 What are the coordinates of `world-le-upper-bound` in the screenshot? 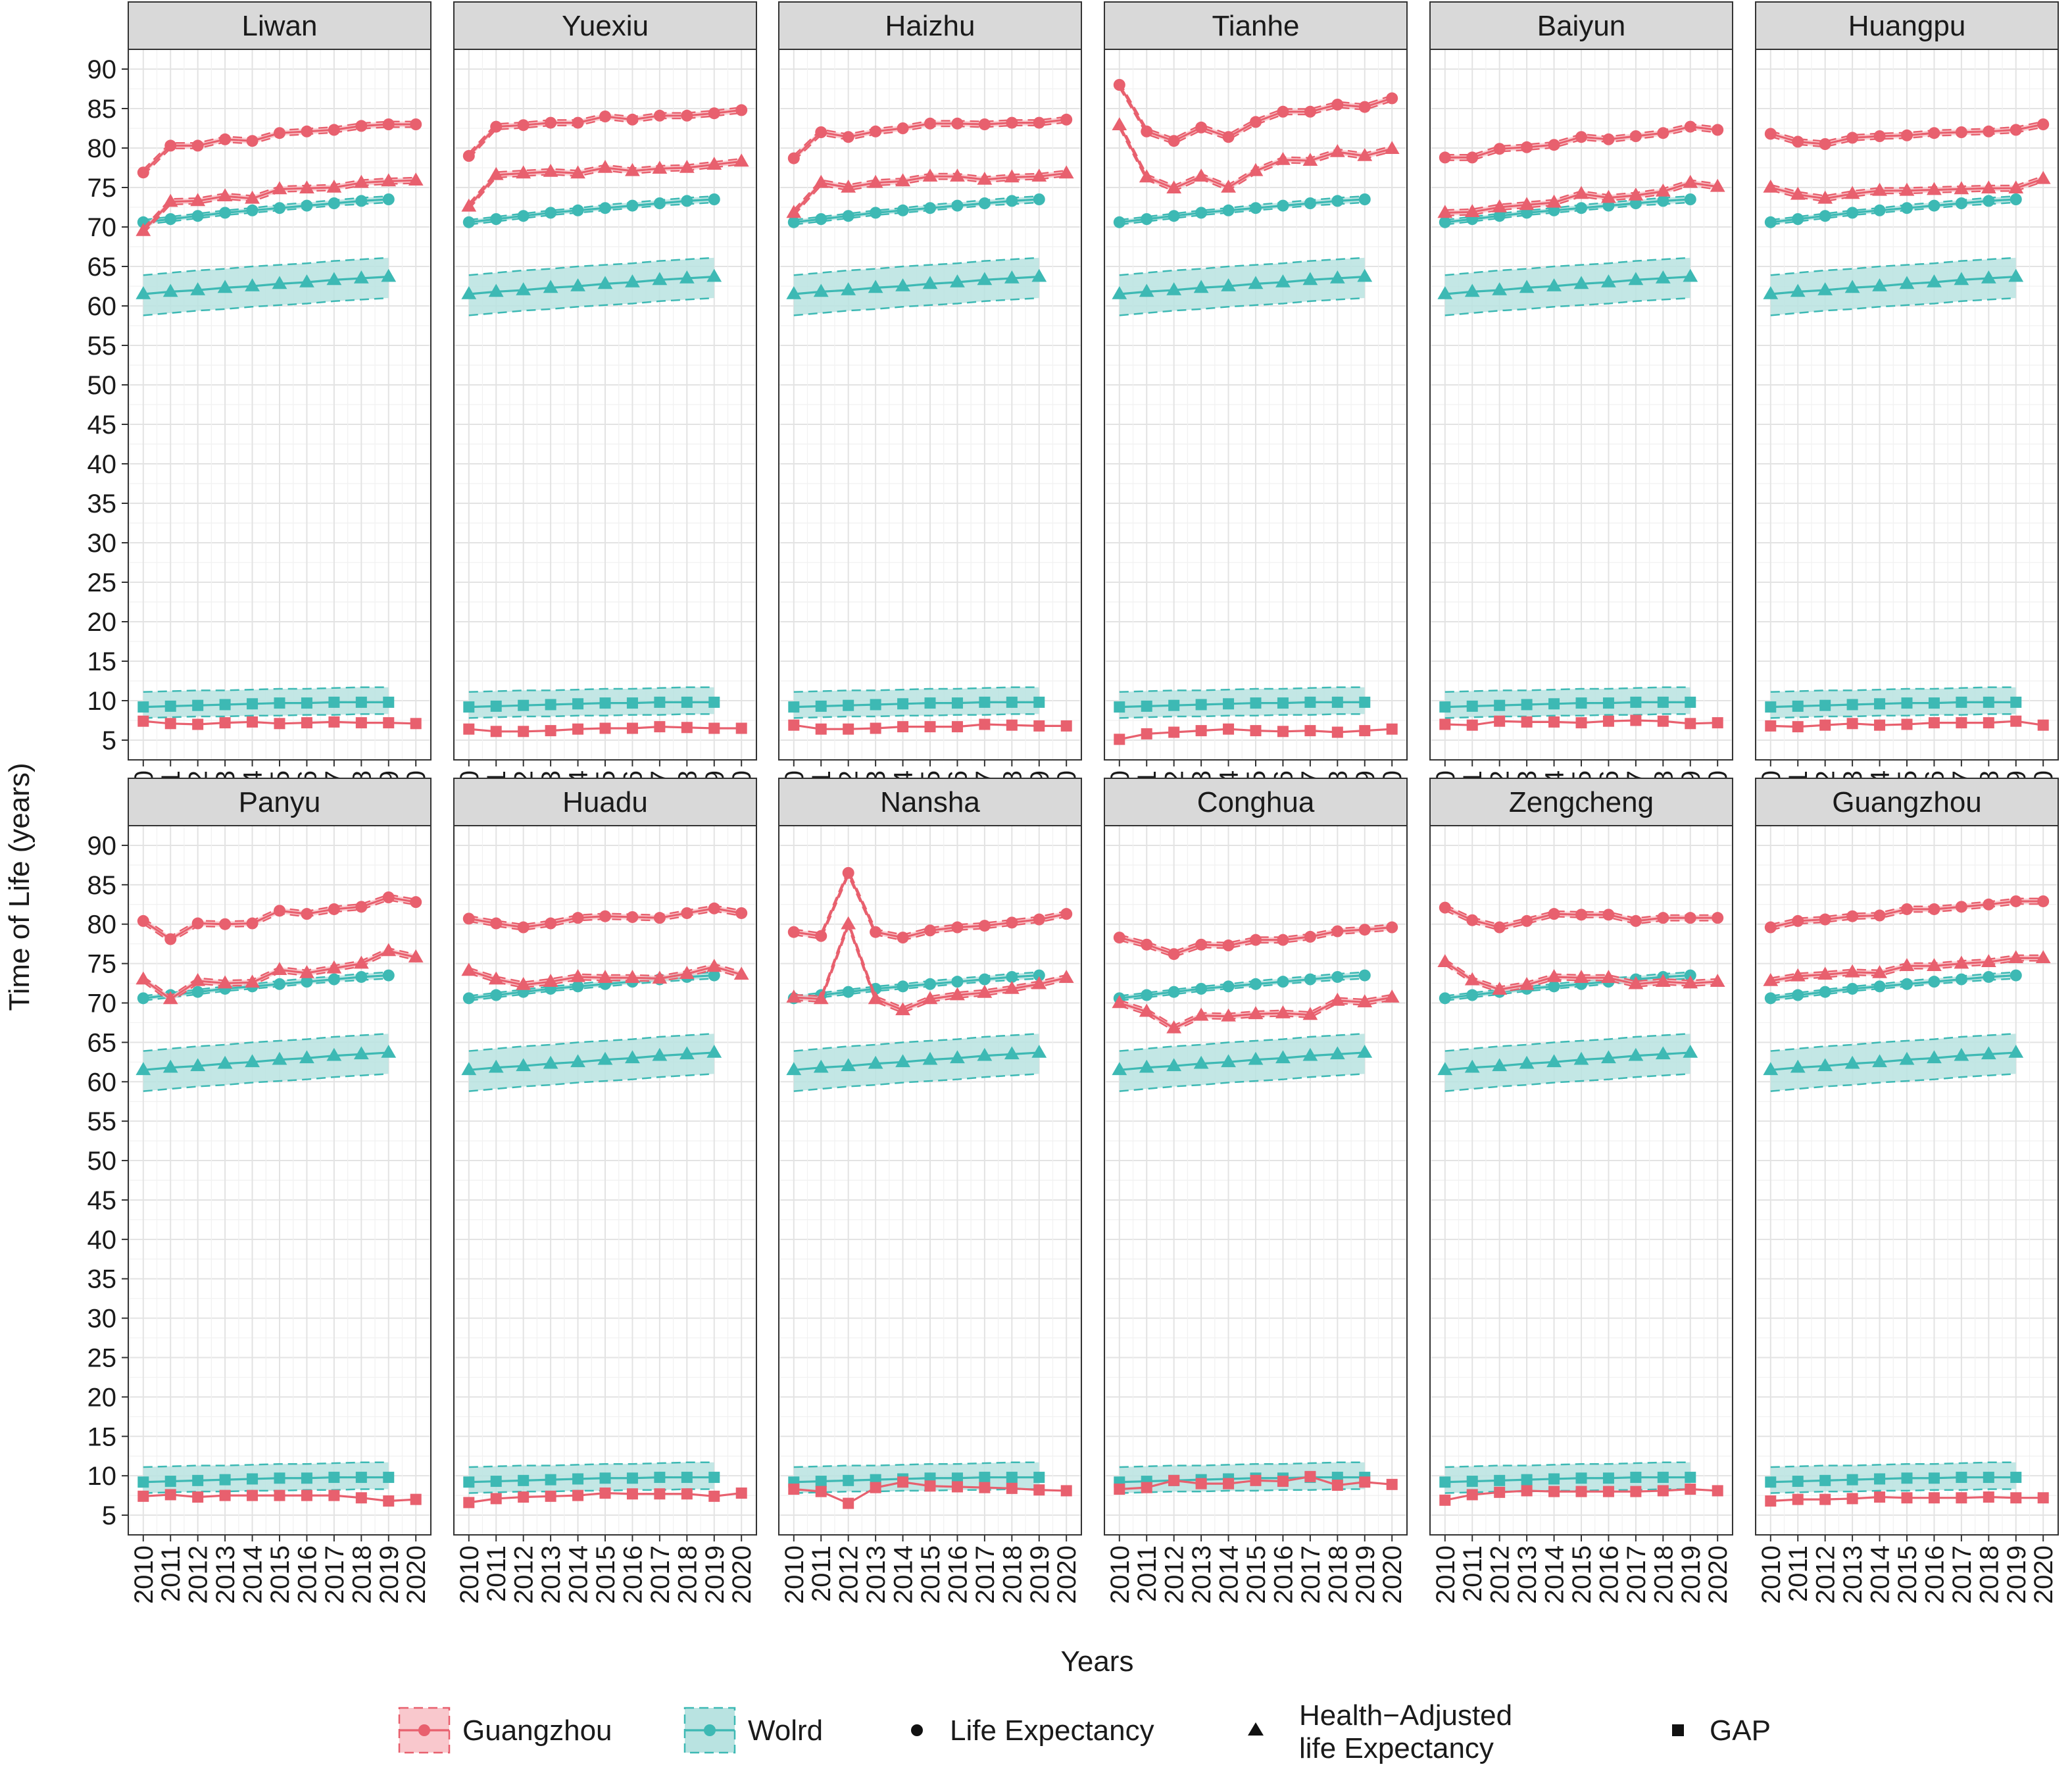 It's located at (591, 208).